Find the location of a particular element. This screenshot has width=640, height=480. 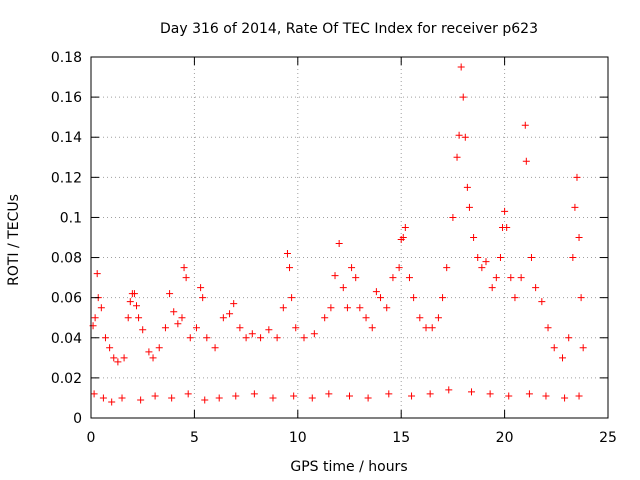

y-axis-label: ROTI / TECUs is located at coordinates (14, 240).